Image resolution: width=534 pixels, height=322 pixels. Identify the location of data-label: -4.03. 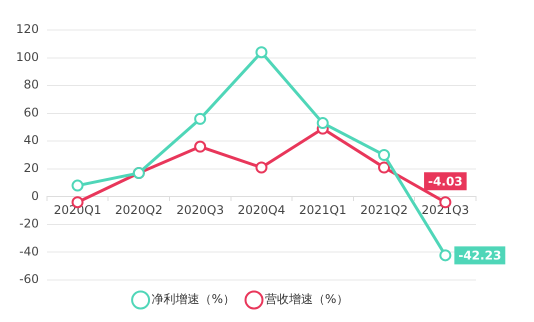
(445, 181).